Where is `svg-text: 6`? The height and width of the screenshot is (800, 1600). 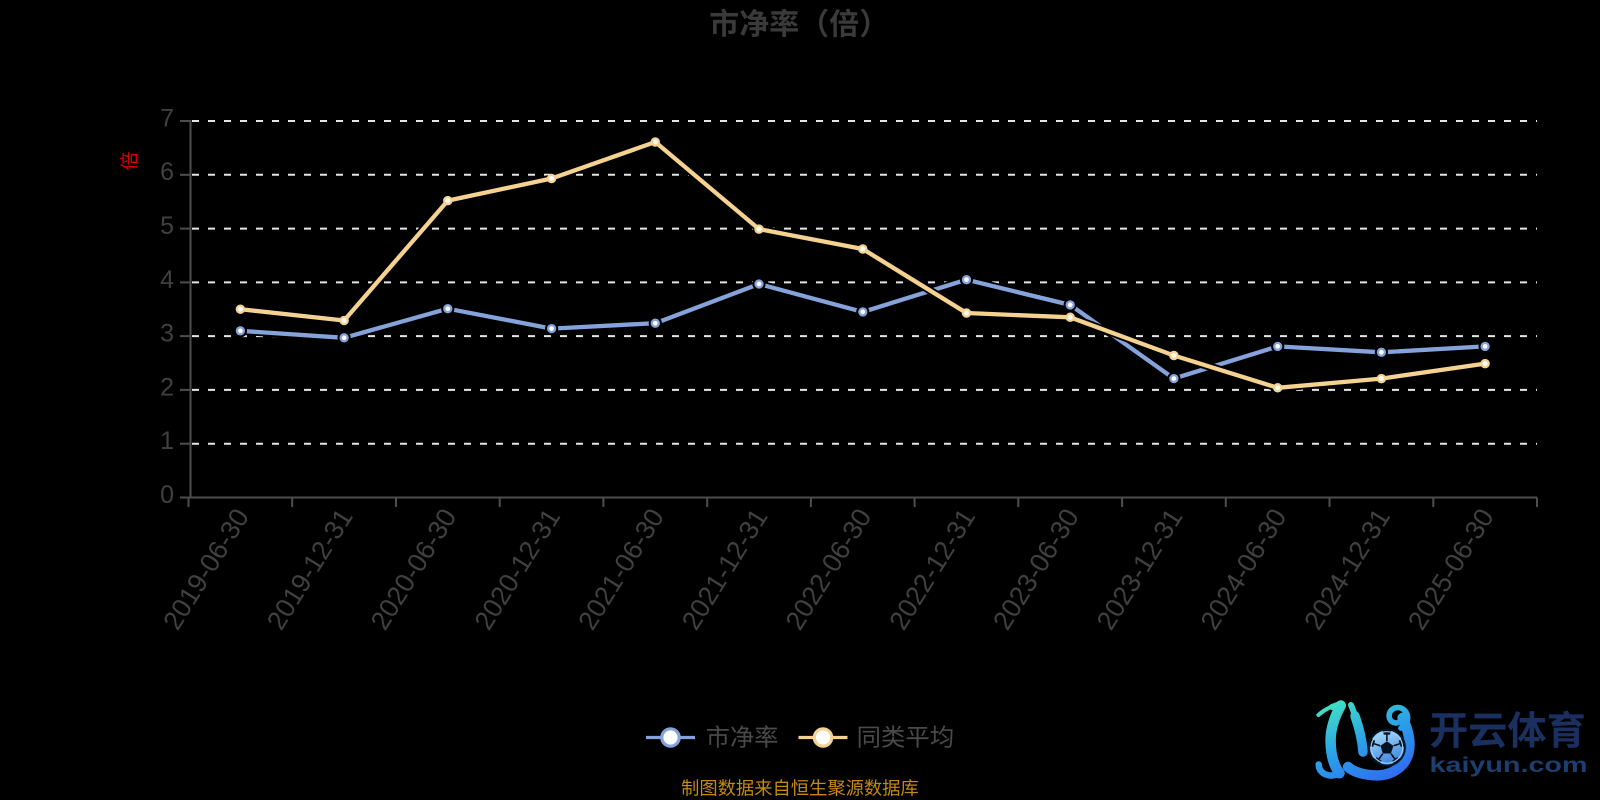 svg-text: 6 is located at coordinates (167, 172).